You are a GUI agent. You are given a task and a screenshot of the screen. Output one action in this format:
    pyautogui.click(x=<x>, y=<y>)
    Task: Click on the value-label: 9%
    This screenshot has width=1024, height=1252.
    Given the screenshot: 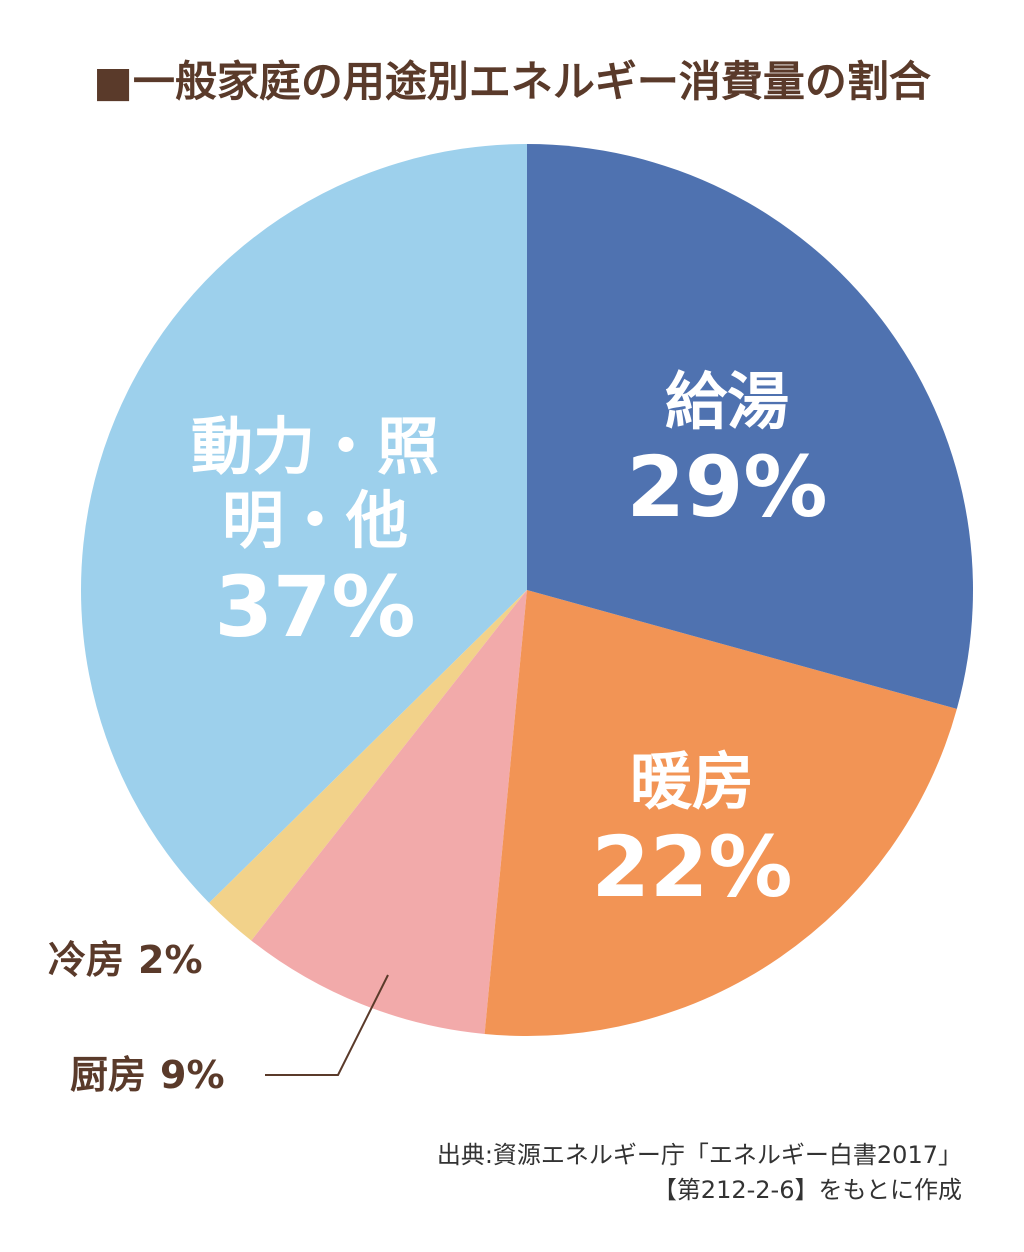 What is the action you would take?
    pyautogui.click(x=192, y=1075)
    